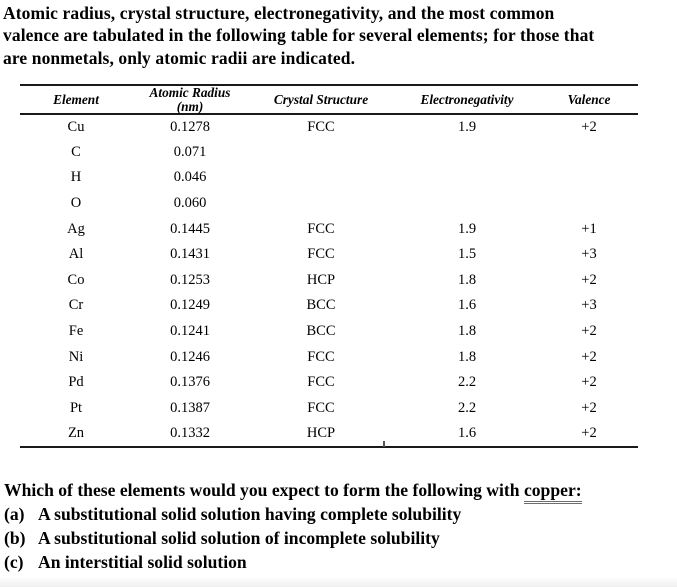 The image size is (677, 587). Describe the element at coordinates (76, 126) in the screenshot. I see `cell-element: Cu` at that location.